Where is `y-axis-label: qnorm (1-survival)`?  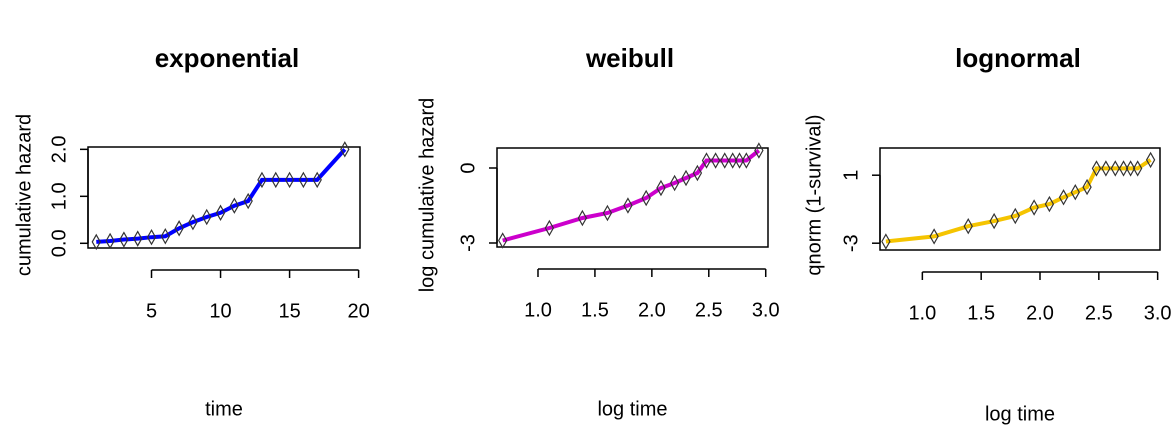
y-axis-label: qnorm (1-survival) is located at coordinates (814, 194).